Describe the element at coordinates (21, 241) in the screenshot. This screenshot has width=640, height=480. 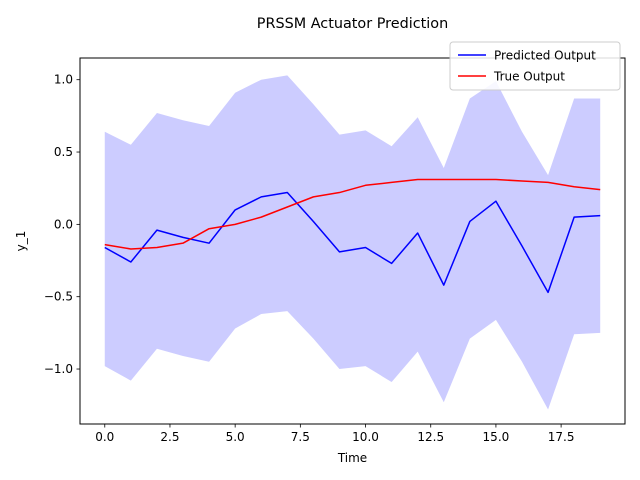
I see `y-axis-label: y_1` at that location.